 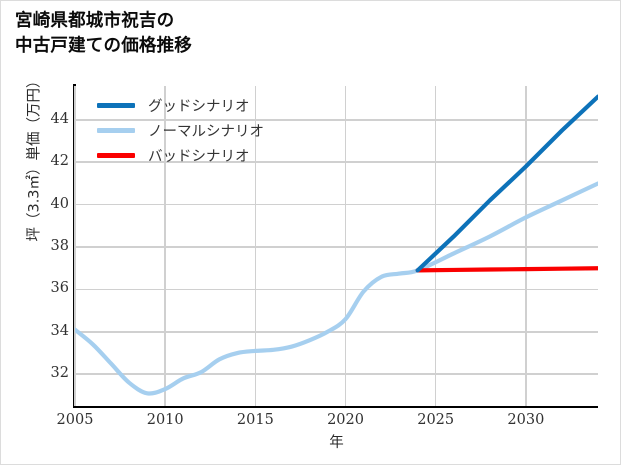 I want to click on y-axis-tick-labels: 32 34 36 38 40 42 44, so click(x=49, y=246).